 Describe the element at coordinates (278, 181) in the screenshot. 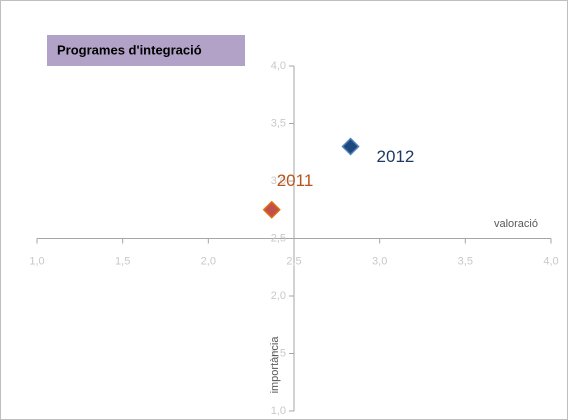

I see `y-tick-label: 3,0` at that location.